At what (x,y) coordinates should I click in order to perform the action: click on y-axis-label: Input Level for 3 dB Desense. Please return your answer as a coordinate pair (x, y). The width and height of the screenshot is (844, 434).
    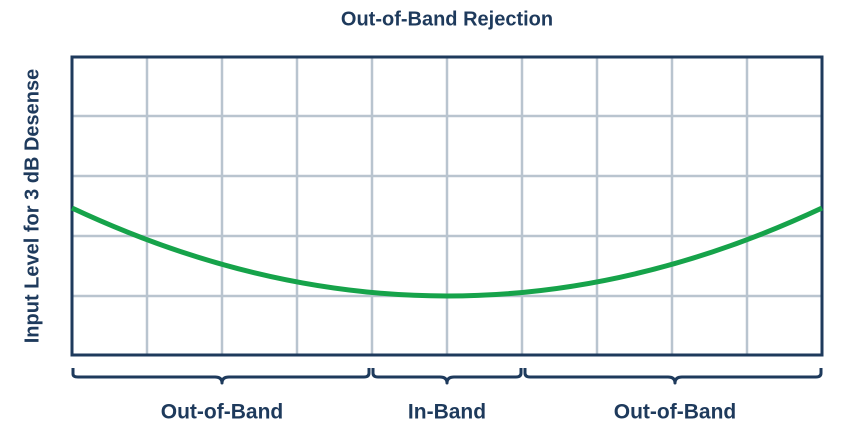
    Looking at the image, I should click on (32, 206).